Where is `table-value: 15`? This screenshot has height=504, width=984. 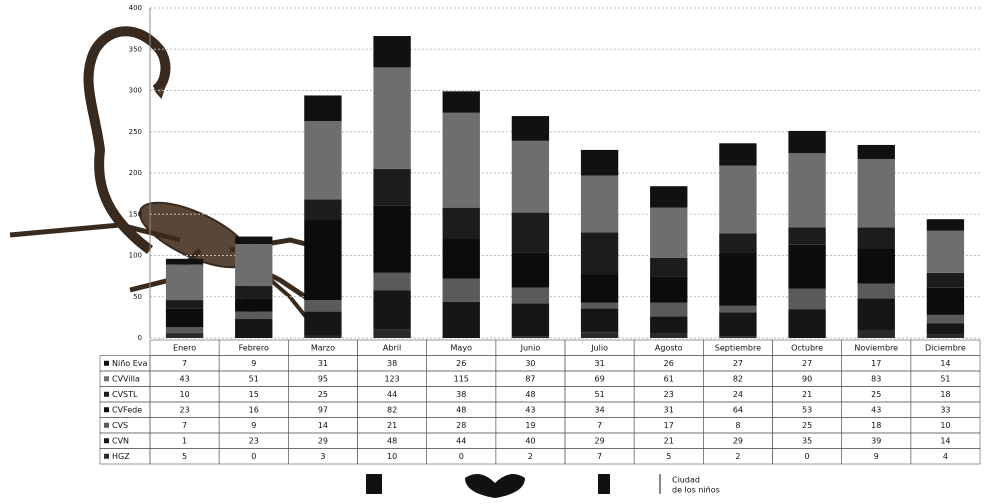
table-value: 15 is located at coordinates (254, 394).